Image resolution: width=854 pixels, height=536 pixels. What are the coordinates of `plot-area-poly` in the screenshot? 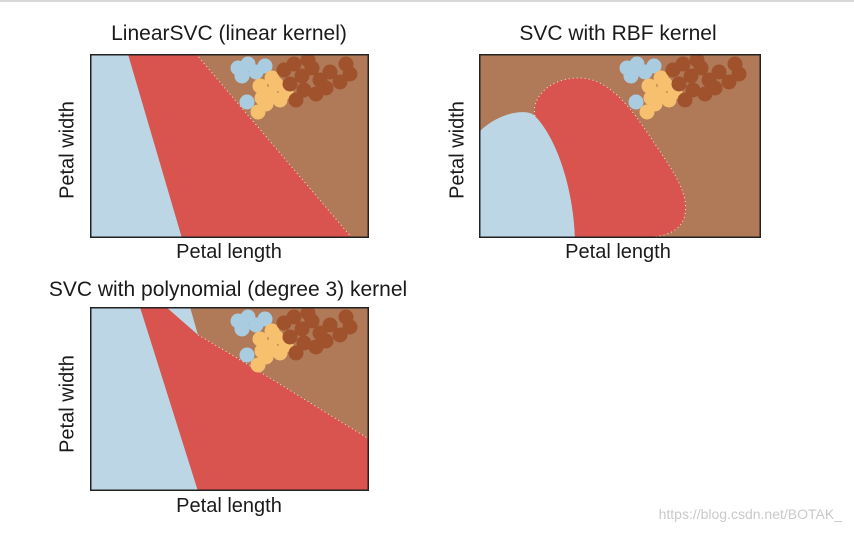 It's located at (229, 399).